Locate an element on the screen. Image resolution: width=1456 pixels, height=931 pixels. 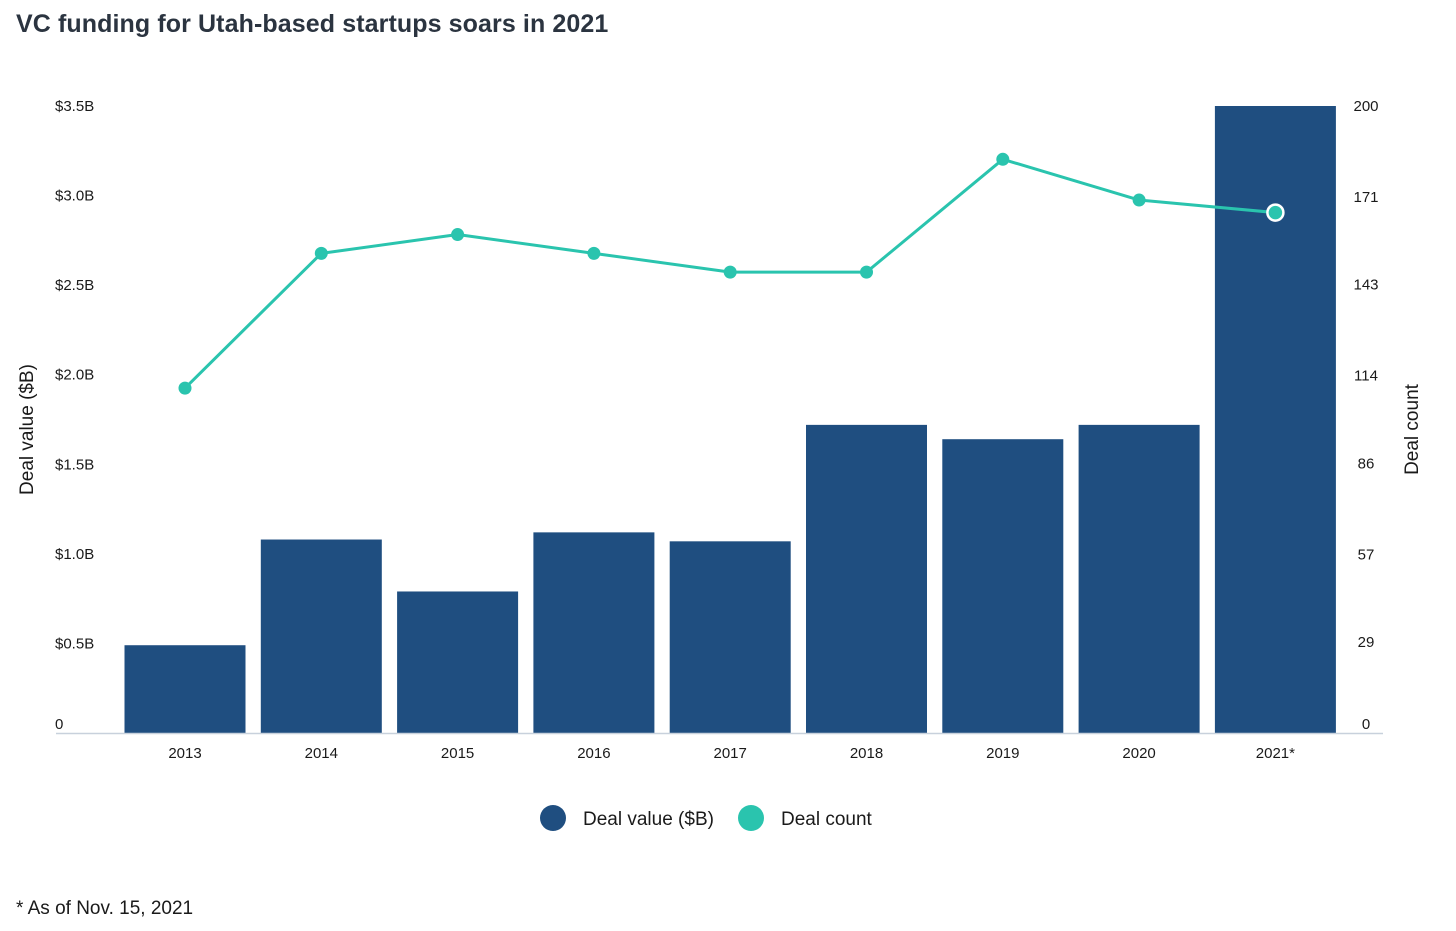
y2-tick-label: 200 is located at coordinates (1365, 106).